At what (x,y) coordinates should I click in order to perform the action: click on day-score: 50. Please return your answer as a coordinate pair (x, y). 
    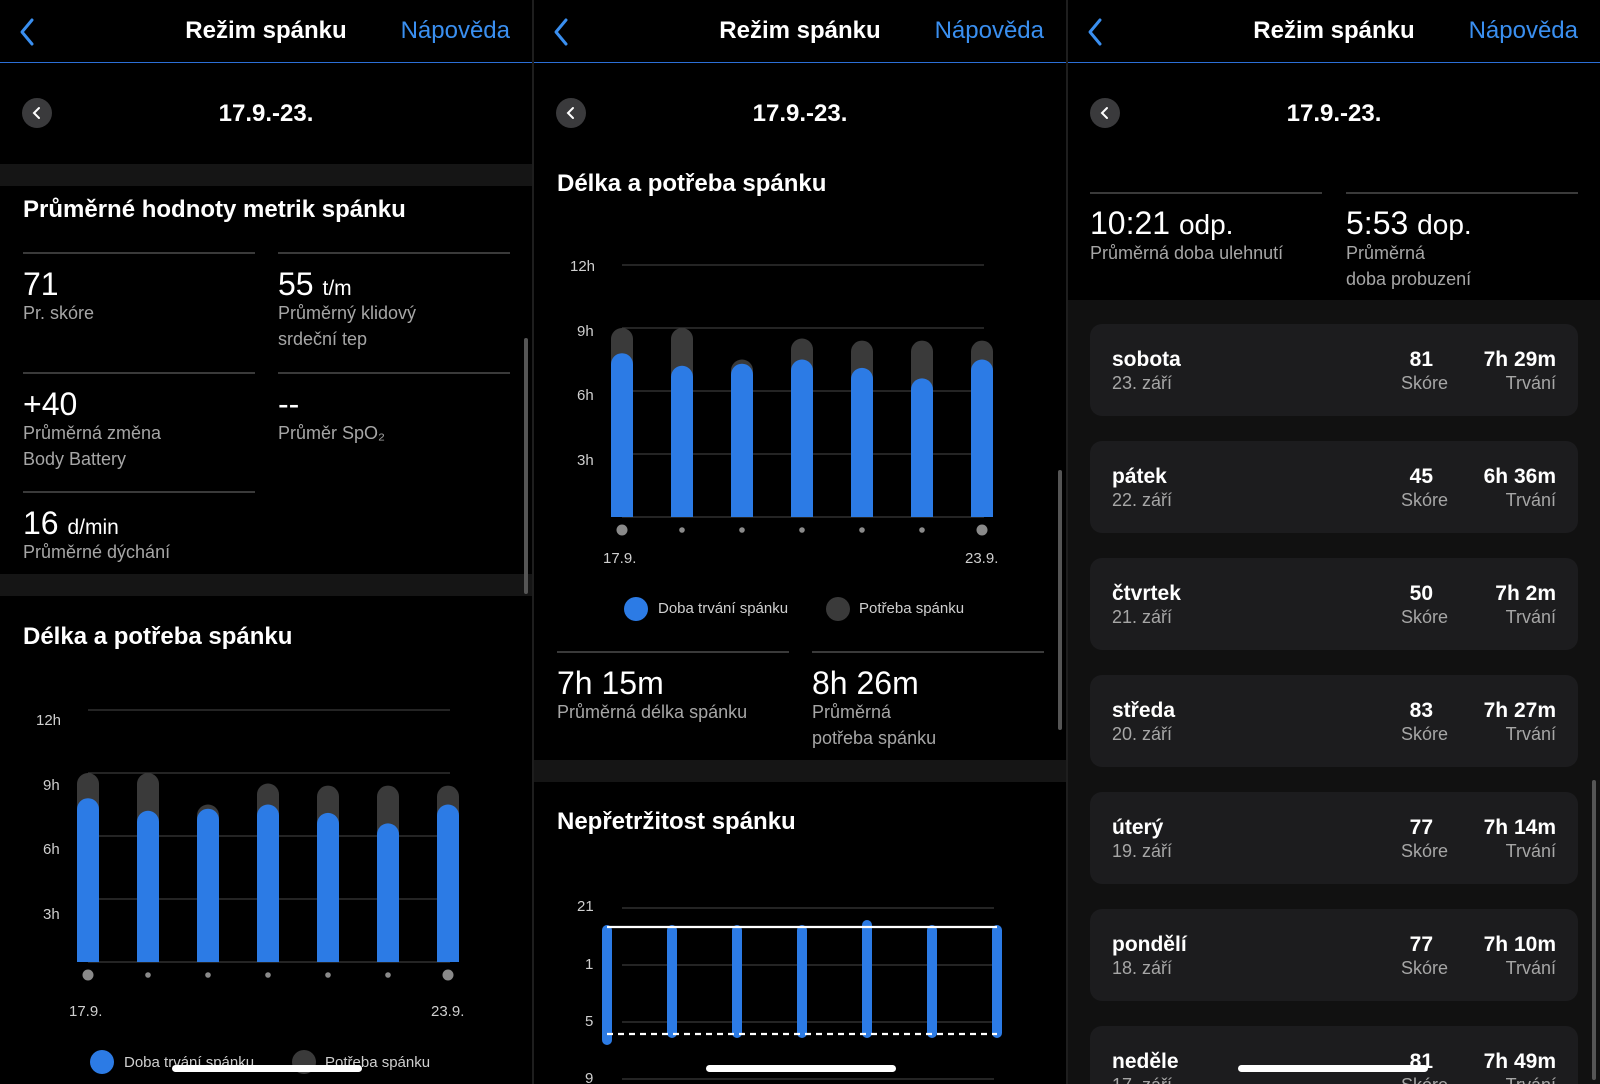
    Looking at the image, I should click on (1421, 593).